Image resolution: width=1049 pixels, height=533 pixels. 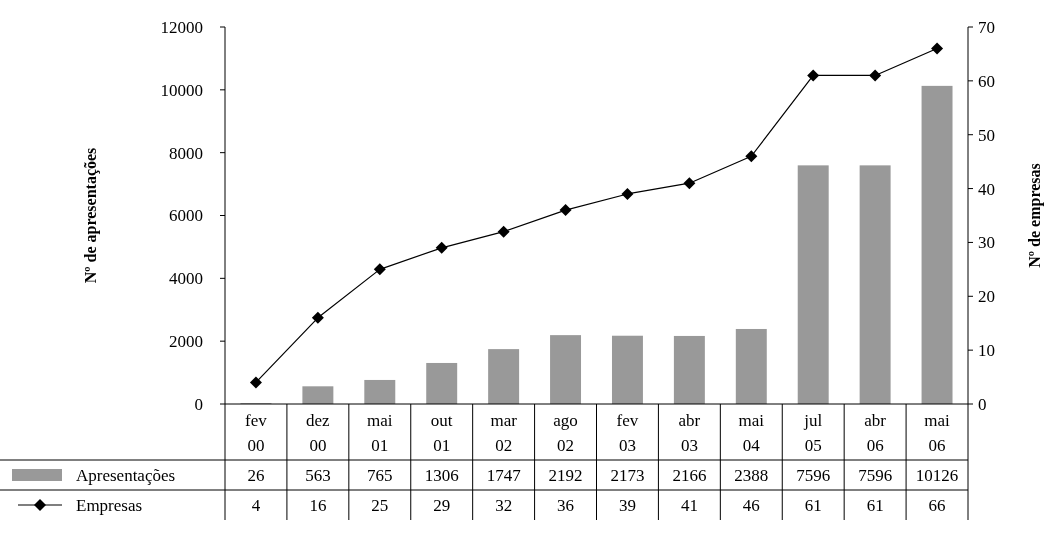 I want to click on x-tick-label: jul 05, so click(x=813, y=432).